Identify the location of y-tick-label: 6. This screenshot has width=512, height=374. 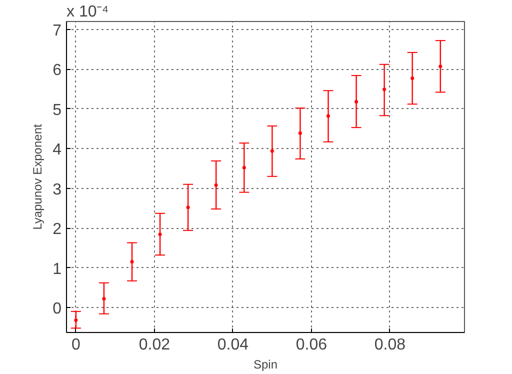
(57, 71).